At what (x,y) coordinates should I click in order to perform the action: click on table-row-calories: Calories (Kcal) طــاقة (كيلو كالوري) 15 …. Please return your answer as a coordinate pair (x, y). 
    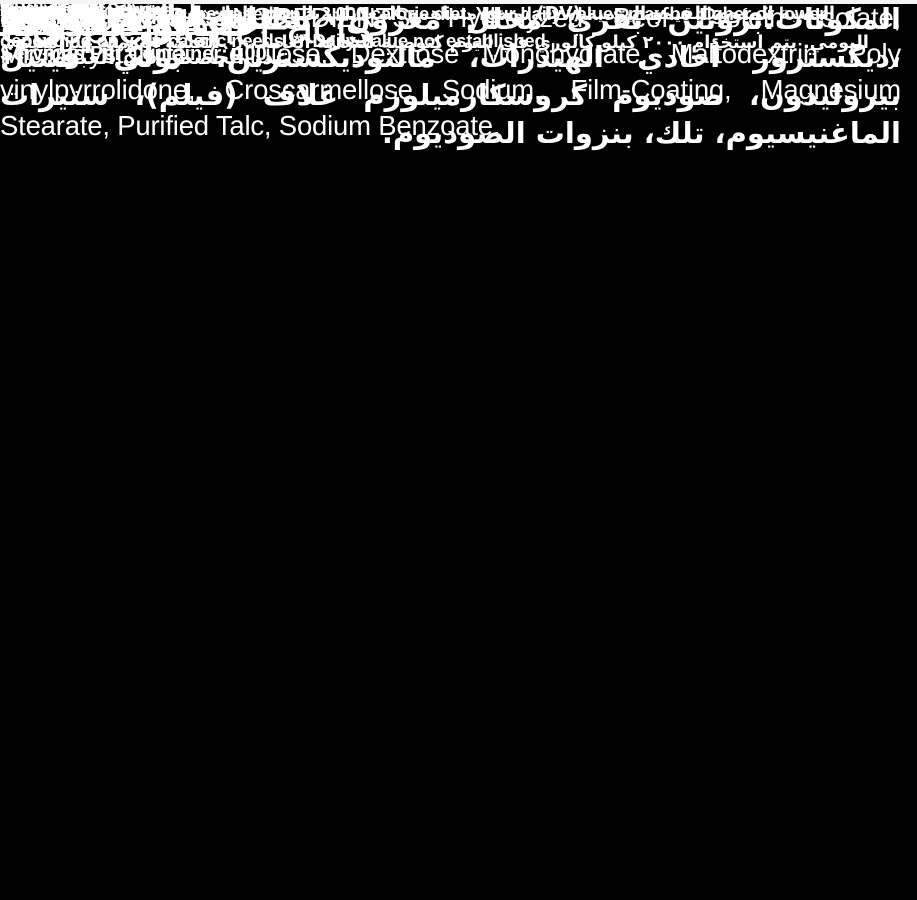
    Looking at the image, I should click on (458, 17).